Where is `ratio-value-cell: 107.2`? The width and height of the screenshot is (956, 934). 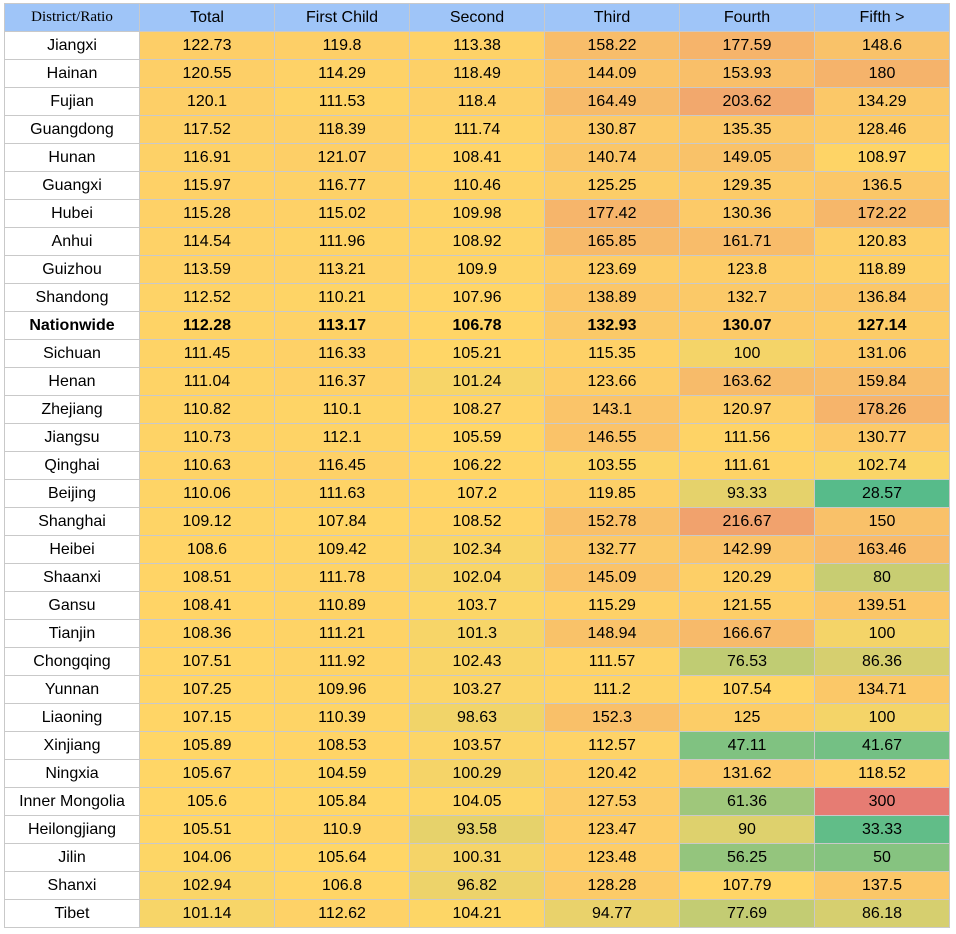
ratio-value-cell: 107.2 is located at coordinates (477, 493).